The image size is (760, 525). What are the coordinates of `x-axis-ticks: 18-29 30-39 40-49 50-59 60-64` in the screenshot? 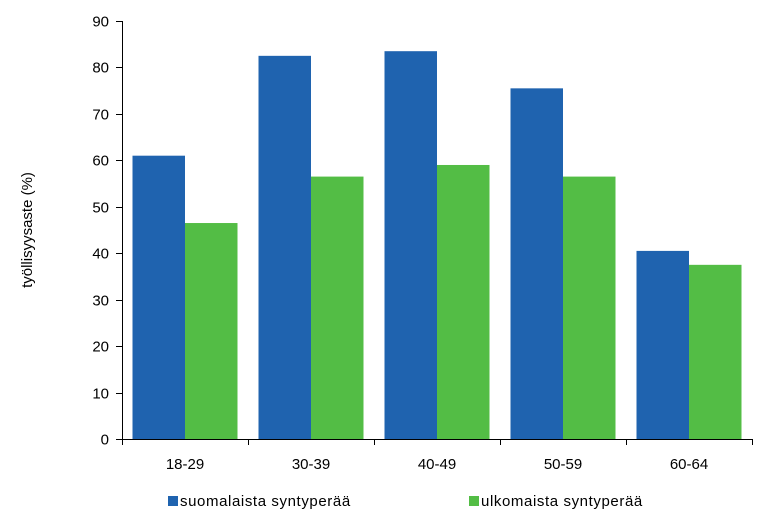 It's located at (437, 456).